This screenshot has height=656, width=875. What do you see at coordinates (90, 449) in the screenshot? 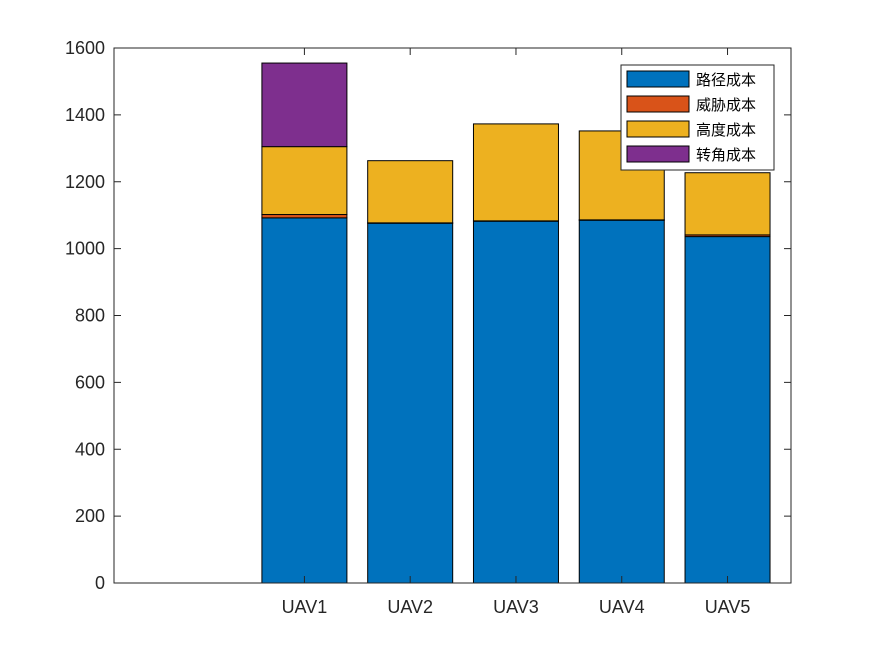
I see `y-tick-label: 400` at bounding box center [90, 449].